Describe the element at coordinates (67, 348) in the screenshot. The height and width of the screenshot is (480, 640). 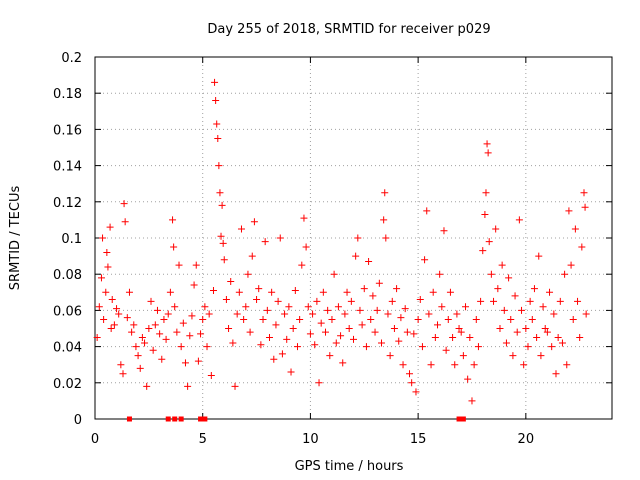
I see `y-tick-label: 0.04` at that location.